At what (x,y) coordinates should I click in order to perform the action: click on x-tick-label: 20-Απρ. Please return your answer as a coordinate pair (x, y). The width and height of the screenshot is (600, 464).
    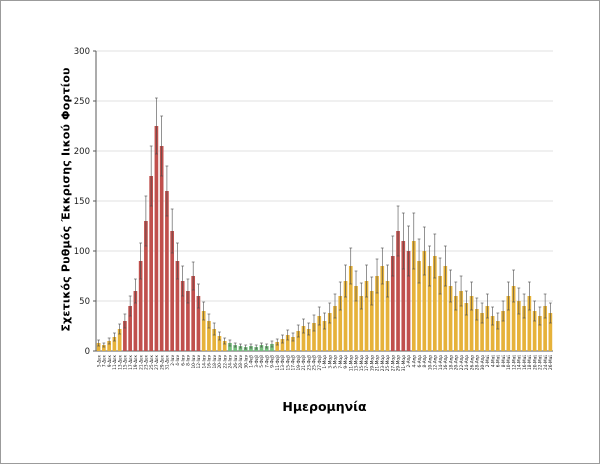
    Looking at the image, I should click on (457, 363).